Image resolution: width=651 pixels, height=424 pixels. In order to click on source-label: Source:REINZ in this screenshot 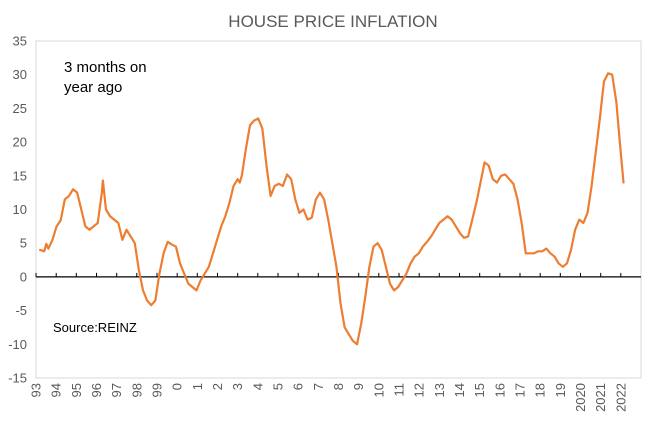, I will do `click(95, 327)`.